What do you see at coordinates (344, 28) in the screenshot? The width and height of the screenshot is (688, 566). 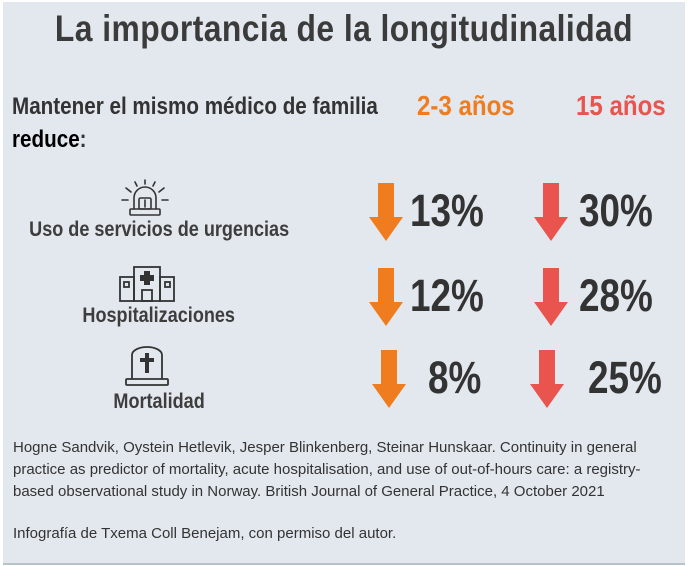 I see `page-title: La importancia de la longitudinalidad` at bounding box center [344, 28].